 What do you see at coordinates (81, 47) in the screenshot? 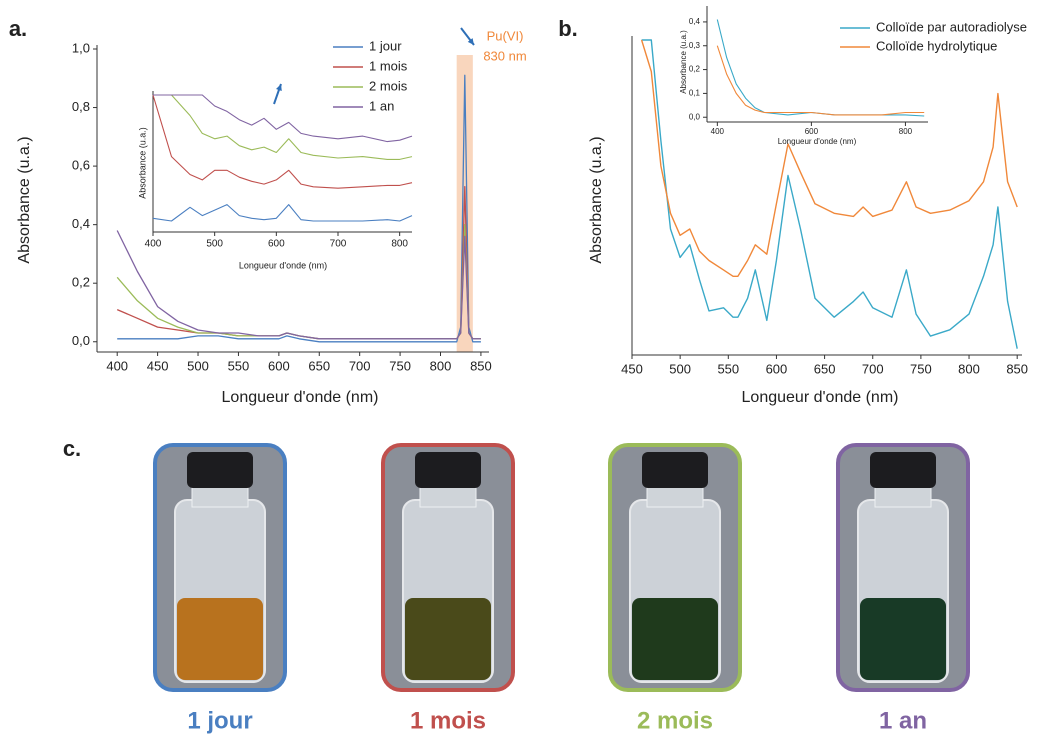
I see `y-tick-label: 1,0` at bounding box center [81, 47].